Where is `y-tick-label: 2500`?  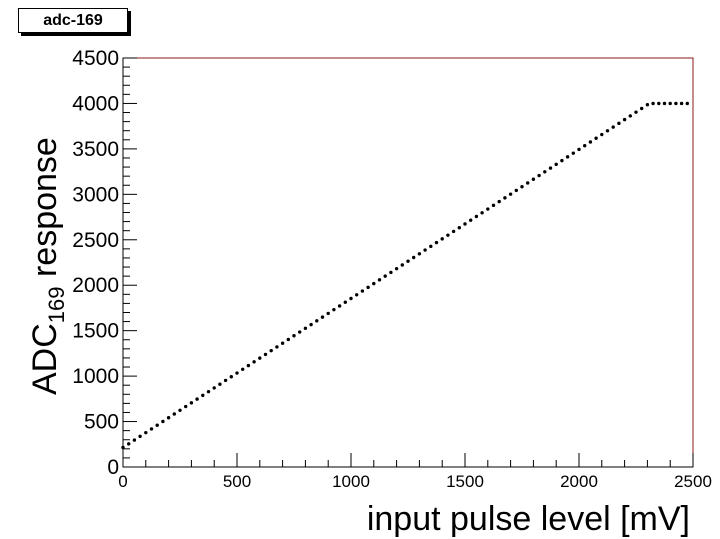
y-tick-label: 2500 is located at coordinates (95, 240).